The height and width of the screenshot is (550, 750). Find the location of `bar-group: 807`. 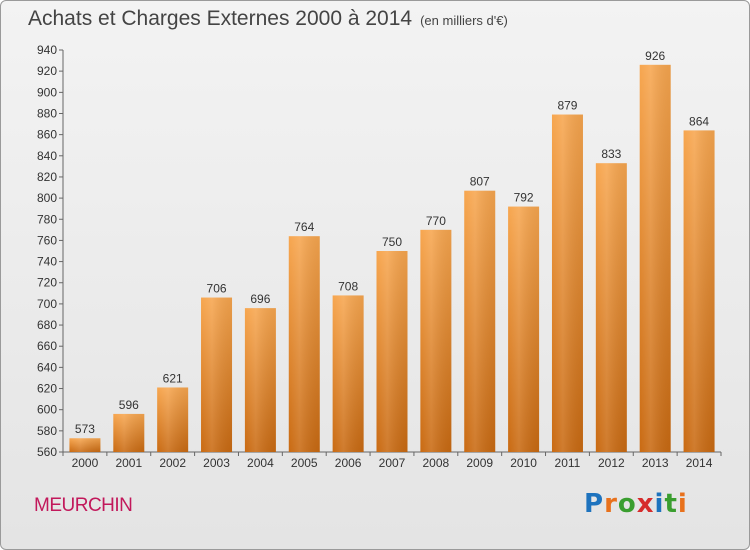

bar-group: 807 is located at coordinates (480, 313).